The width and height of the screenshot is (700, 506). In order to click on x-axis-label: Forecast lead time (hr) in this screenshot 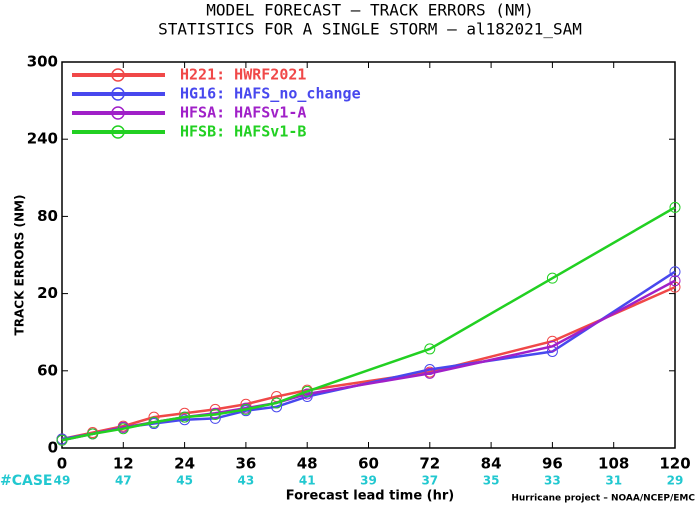, I will do `click(370, 496)`.